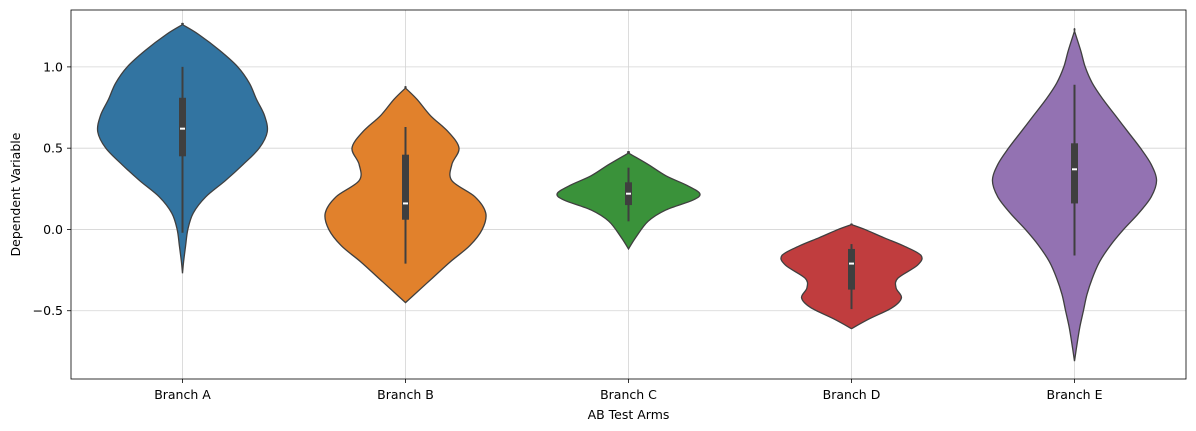 The image size is (1196, 431). Describe the element at coordinates (628, 394) in the screenshot. I see `x-tick-label: Branch C` at that location.